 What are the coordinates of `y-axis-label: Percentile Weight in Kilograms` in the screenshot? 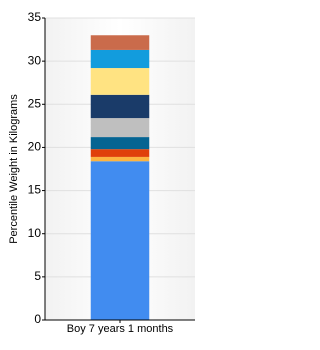 It's located at (14, 169).